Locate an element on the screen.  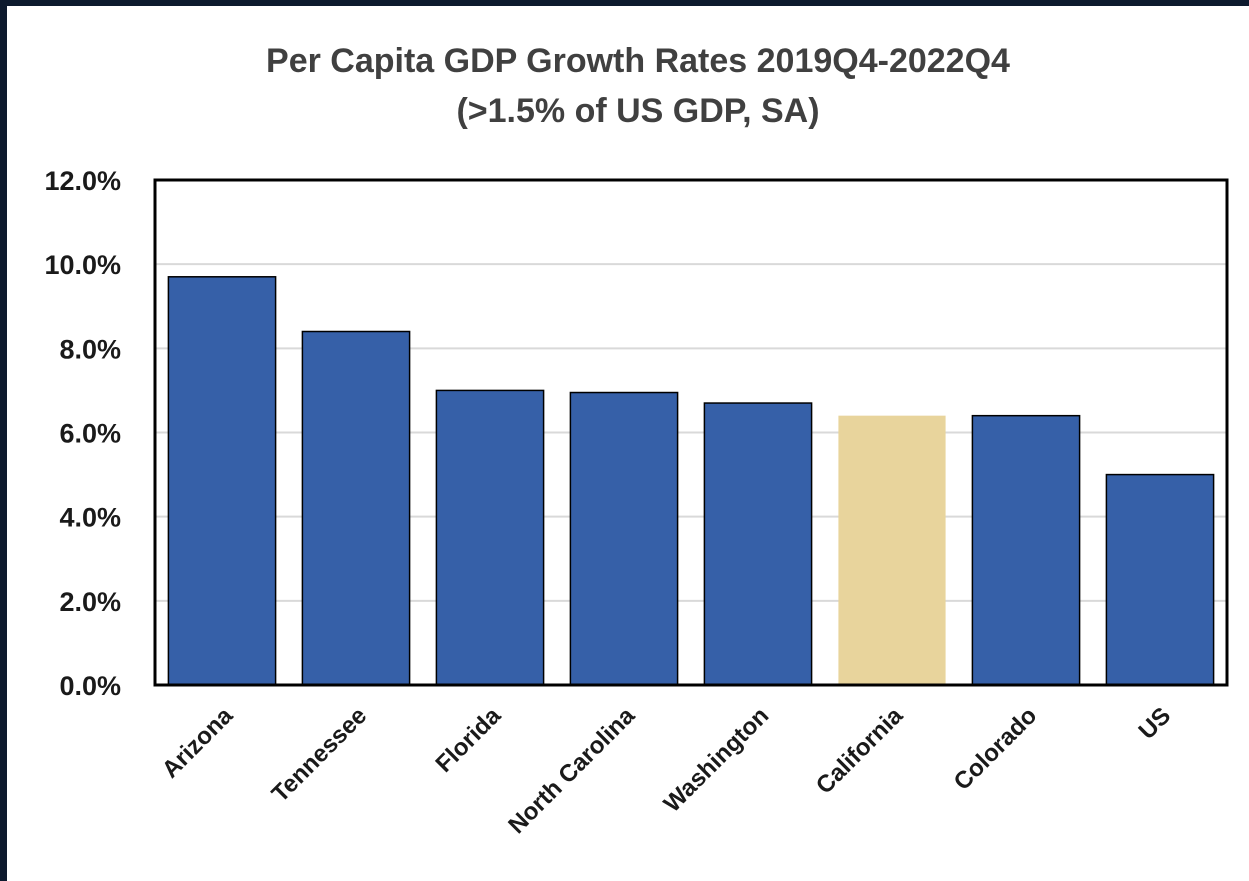
x-tick-label: Colorado is located at coordinates (996, 749).